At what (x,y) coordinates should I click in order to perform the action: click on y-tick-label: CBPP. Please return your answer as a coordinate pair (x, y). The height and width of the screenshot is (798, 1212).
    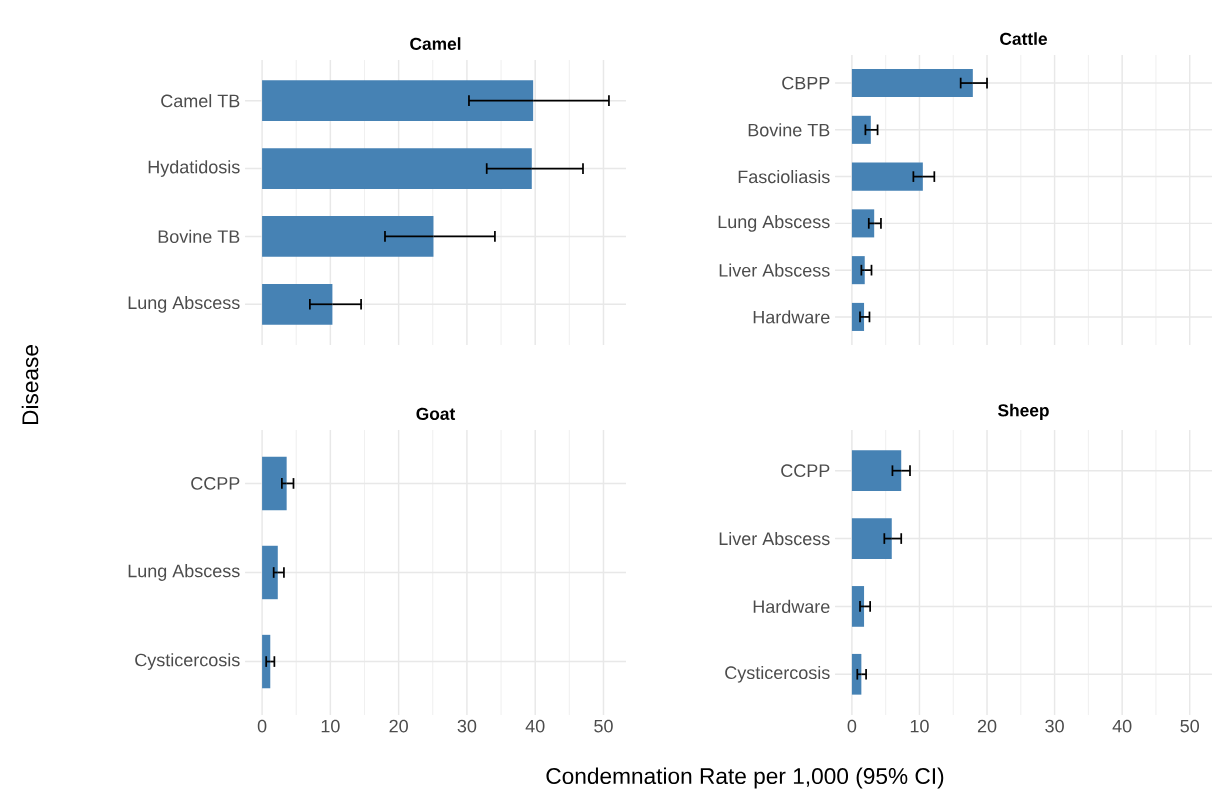
    Looking at the image, I should click on (806, 83).